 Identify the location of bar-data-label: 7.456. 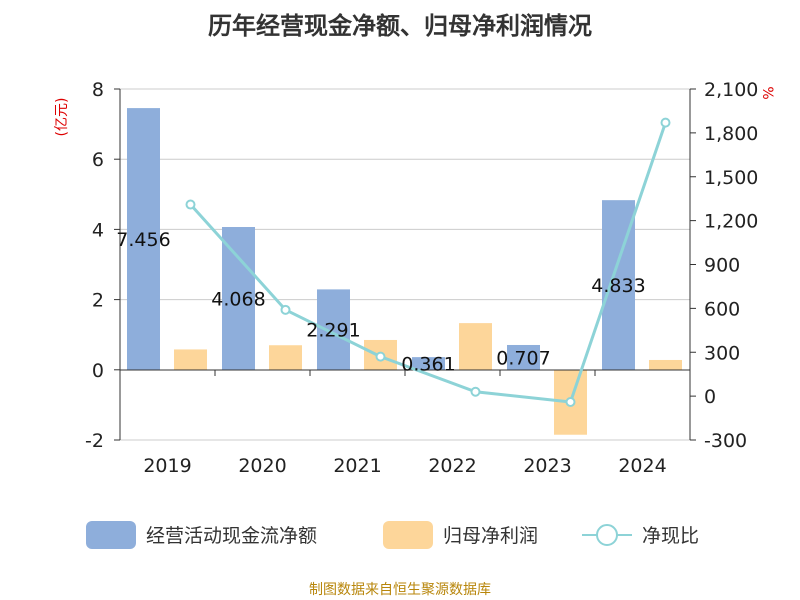
(143, 240).